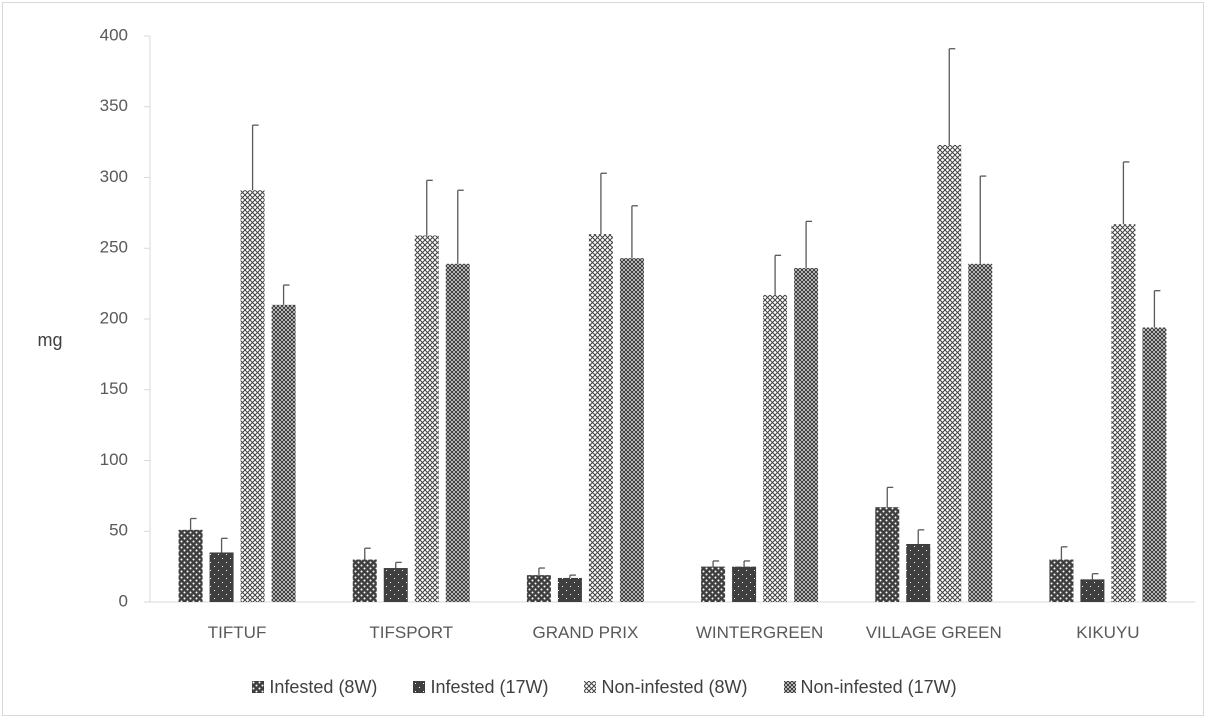  Describe the element at coordinates (674, 686) in the screenshot. I see `legend-label: Non-infested (8W)` at that location.